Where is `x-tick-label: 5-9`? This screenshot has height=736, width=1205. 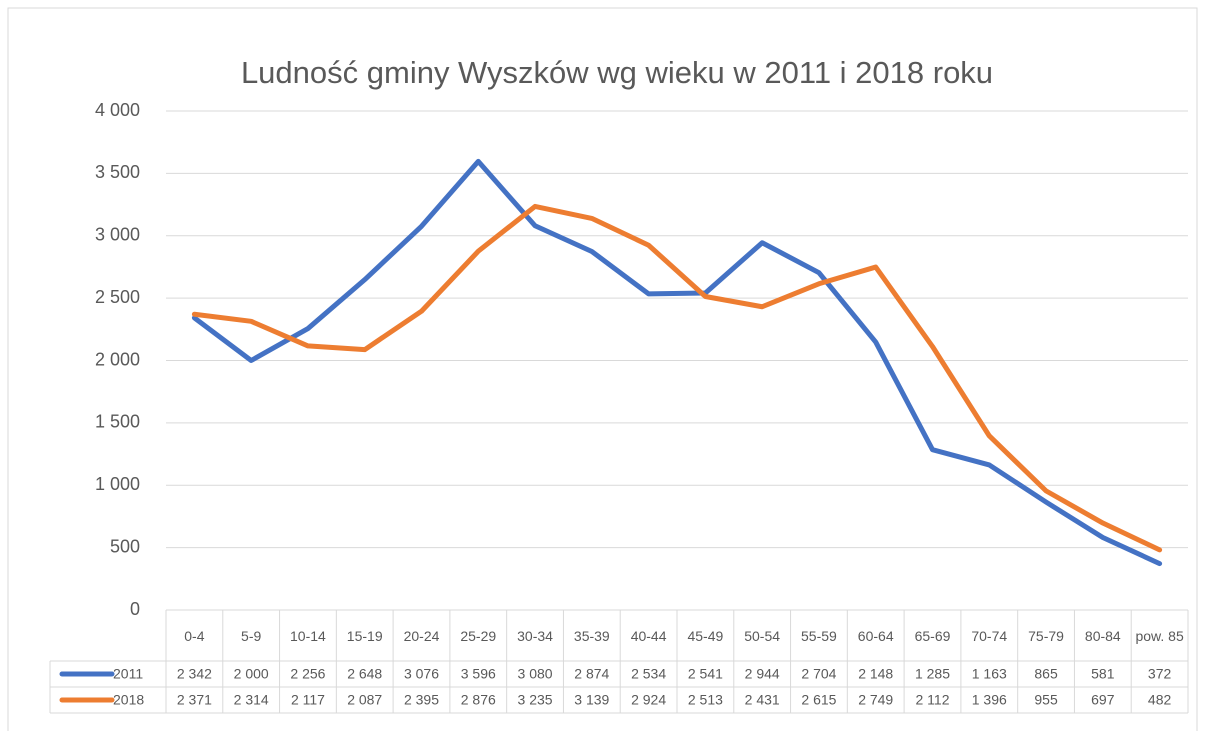 x-tick-label: 5-9 is located at coordinates (251, 635).